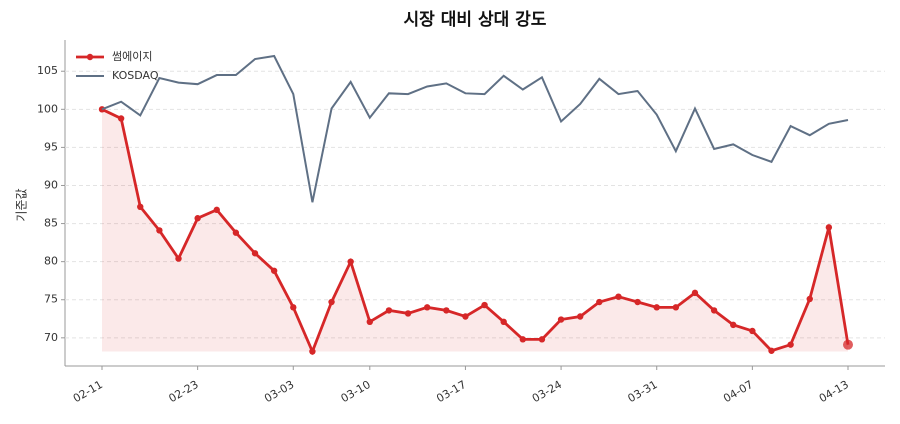 The width and height of the screenshot is (900, 424). What do you see at coordinates (356, 391) in the screenshot?
I see `x-tick-label: 03-10` at bounding box center [356, 391].